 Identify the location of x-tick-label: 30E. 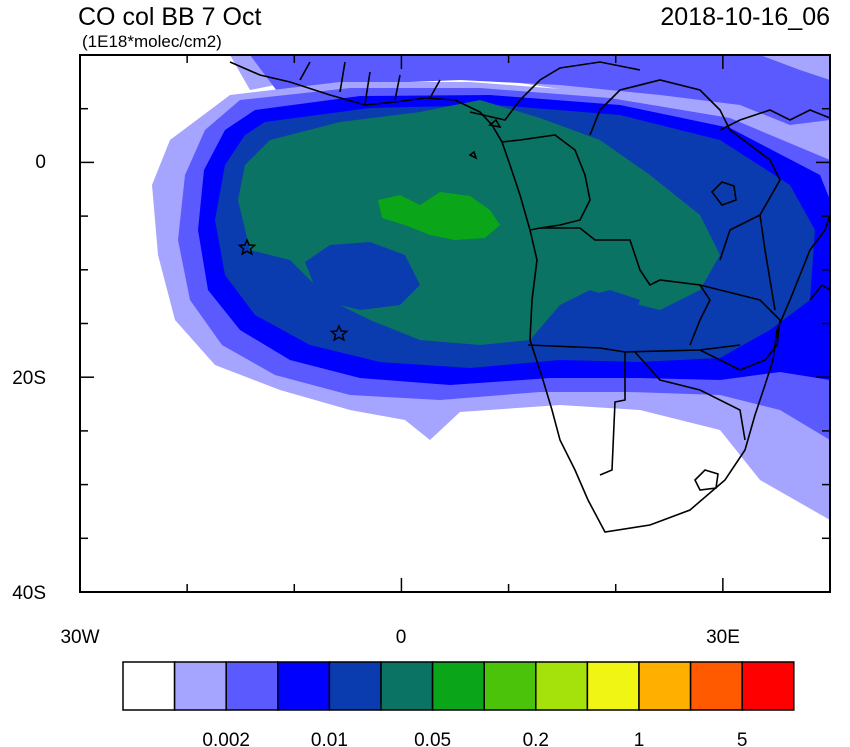
(723, 637).